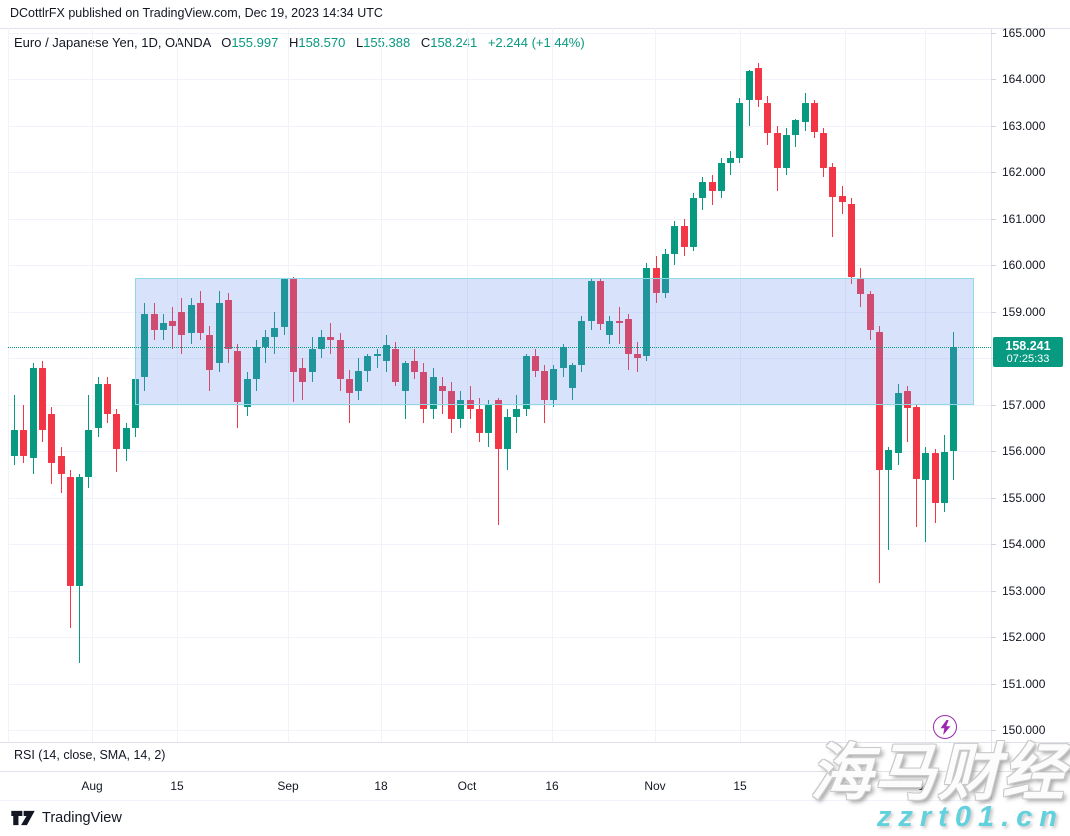 The height and width of the screenshot is (836, 1070). I want to click on symbol-title: Euro / Japanese Yen, 1D, OANDA, so click(112, 42).